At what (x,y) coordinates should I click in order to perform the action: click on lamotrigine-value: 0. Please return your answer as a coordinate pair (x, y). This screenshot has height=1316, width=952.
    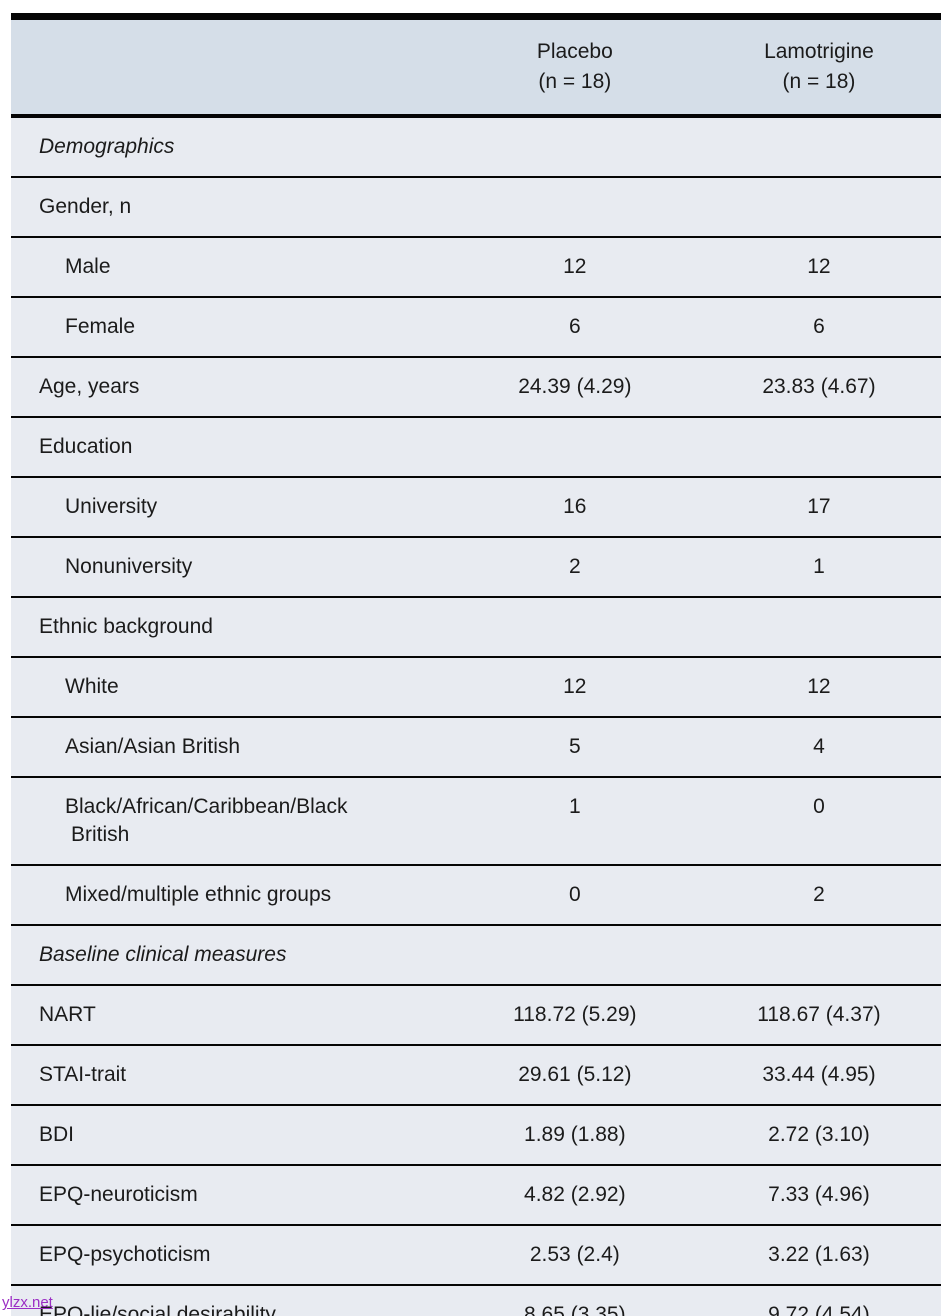
    Looking at the image, I should click on (819, 806).